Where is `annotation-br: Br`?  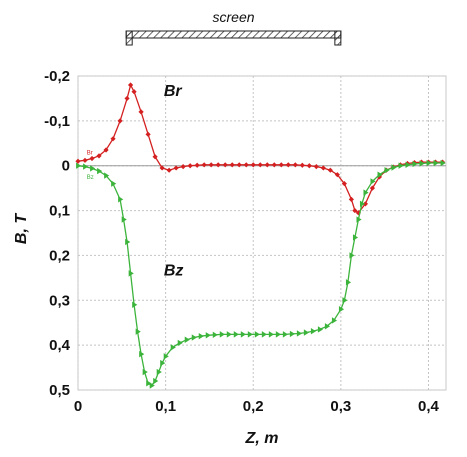 annotation-br: Br is located at coordinates (173, 91).